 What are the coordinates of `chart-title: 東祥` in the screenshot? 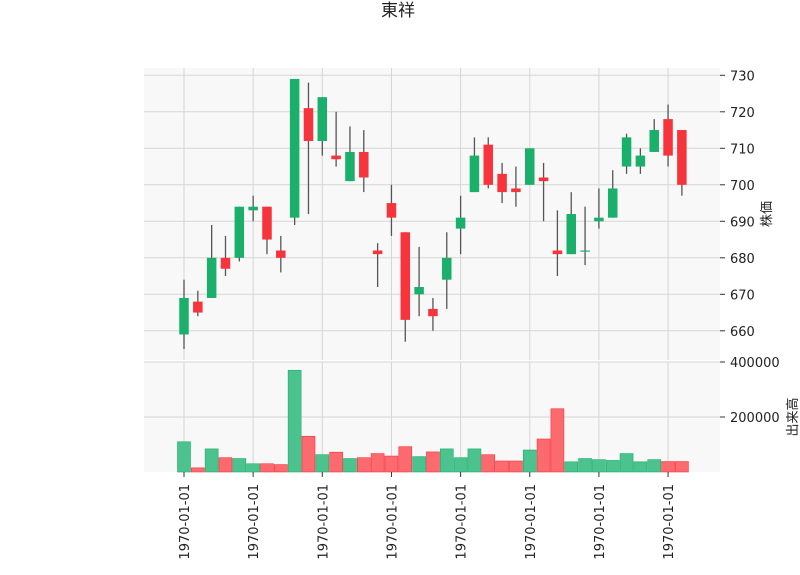 It's located at (398, 11).